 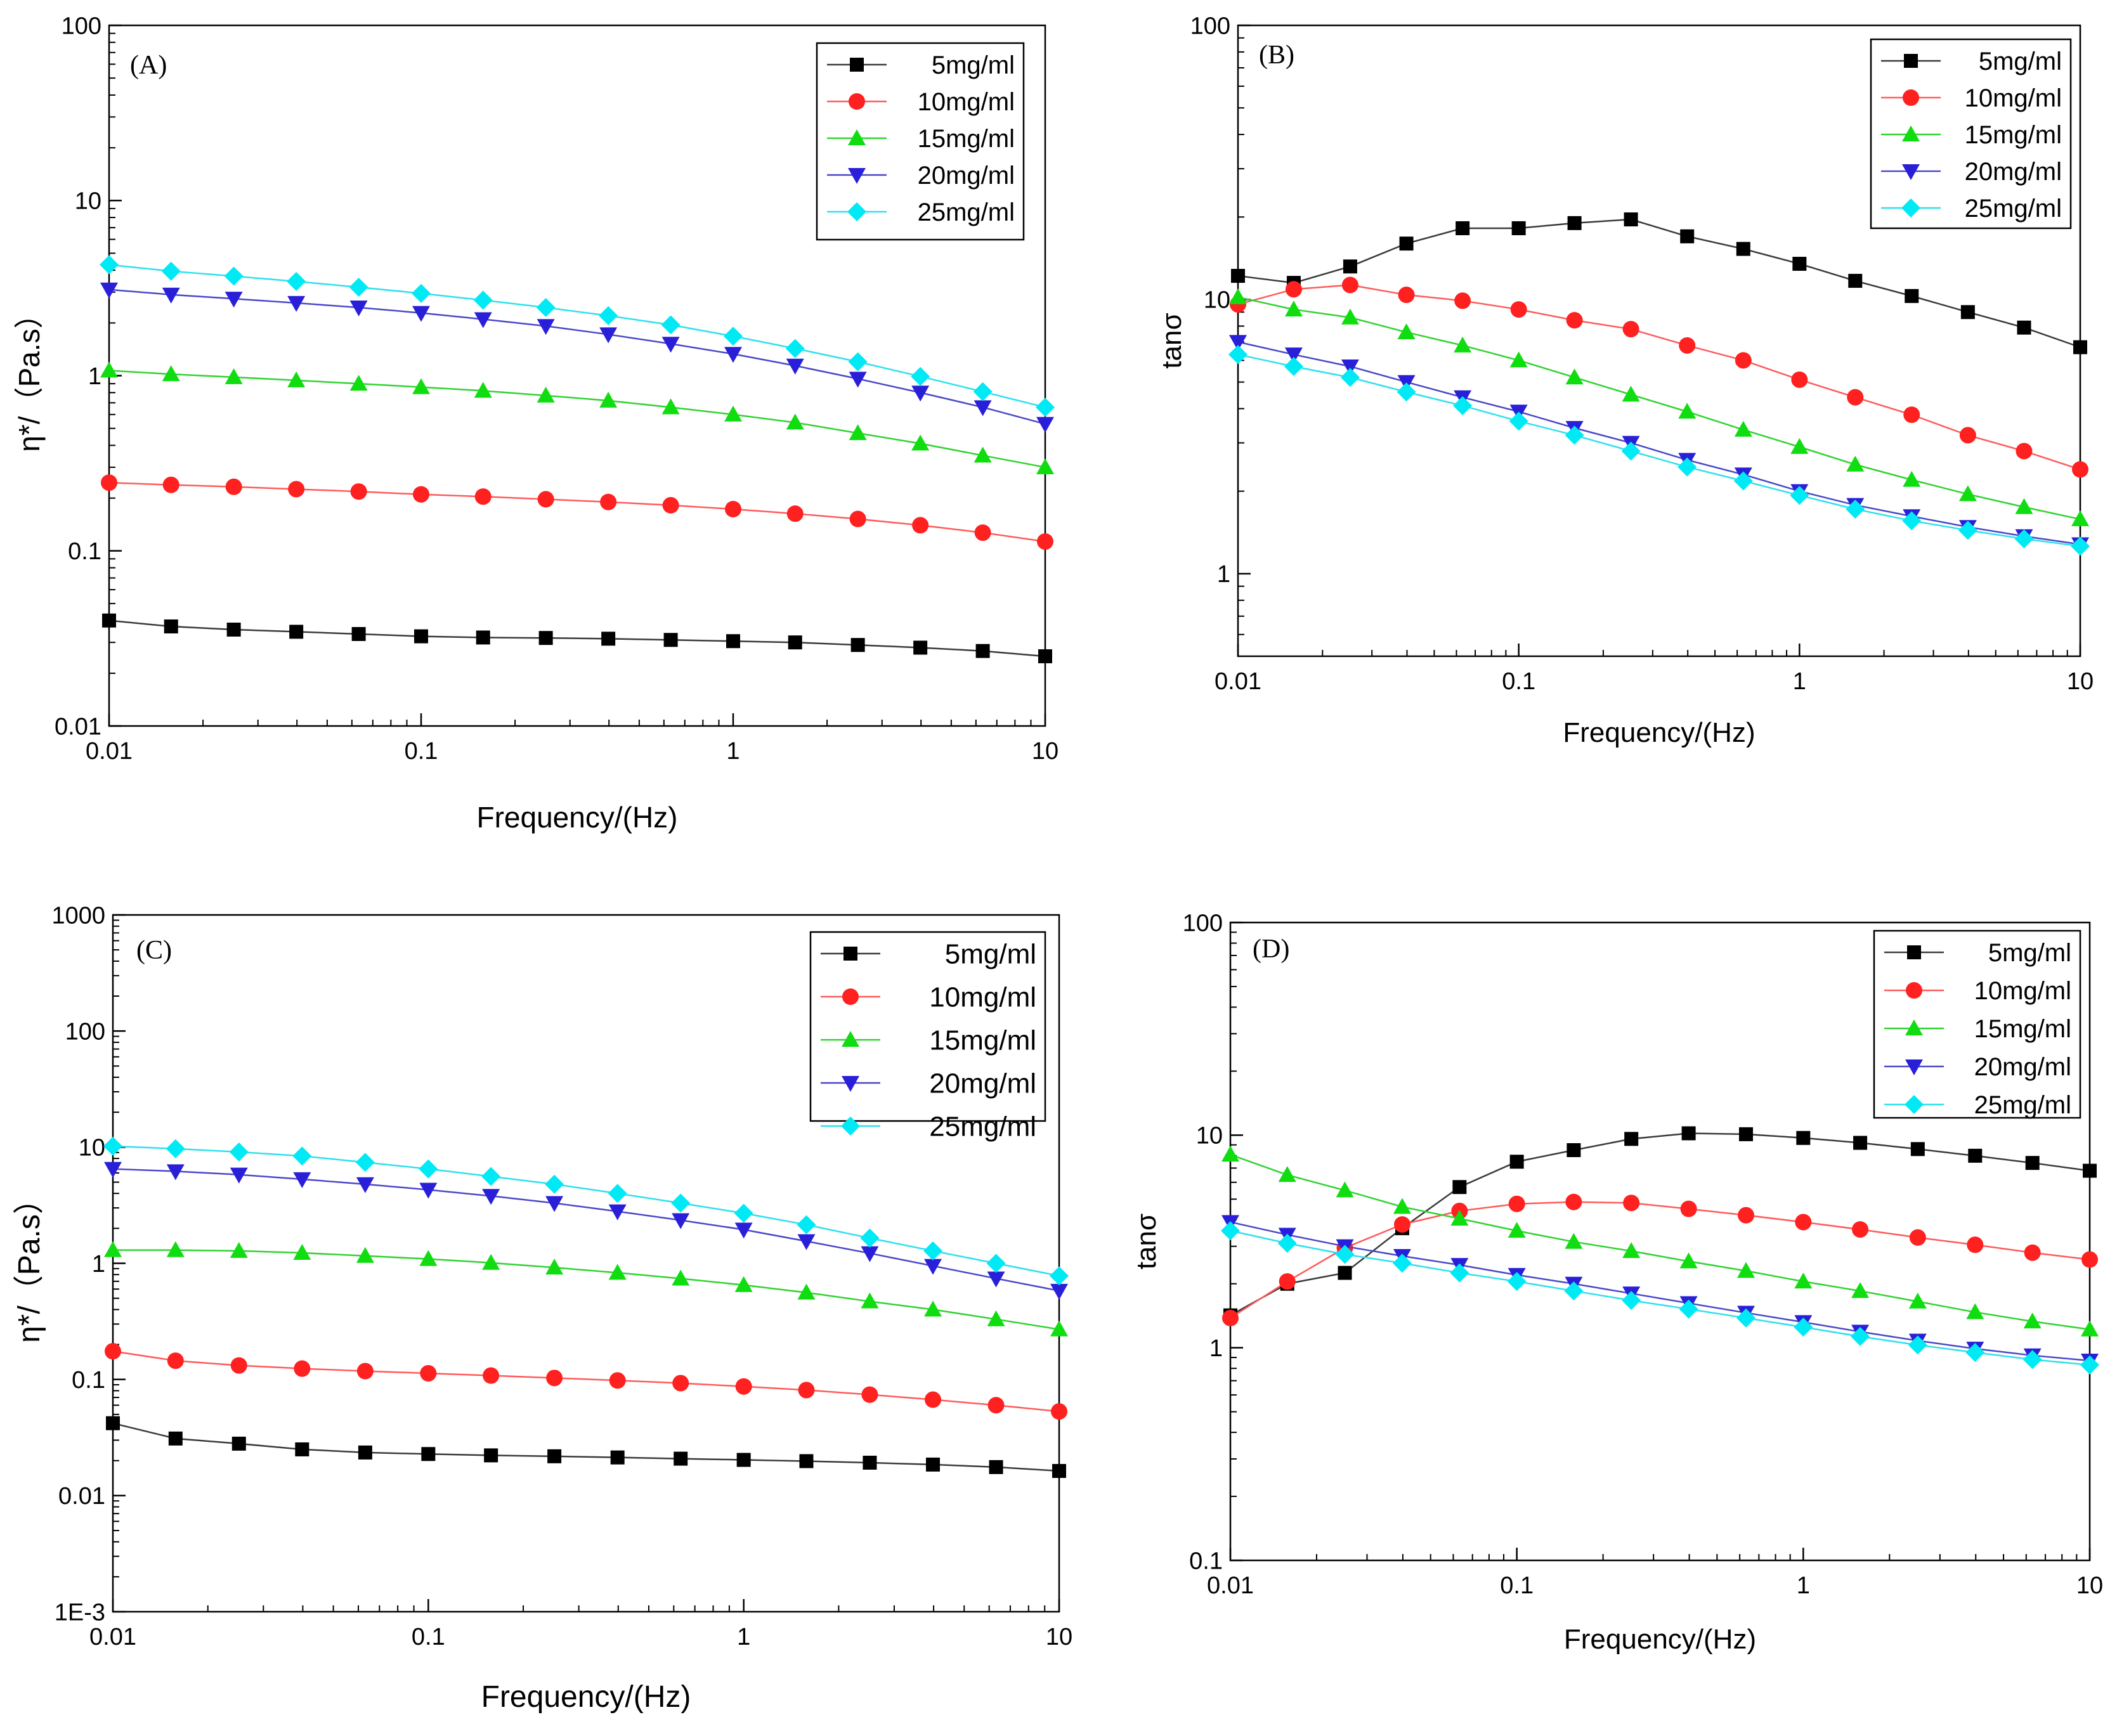 I want to click on series-20mg/ml, so click(x=577, y=357).